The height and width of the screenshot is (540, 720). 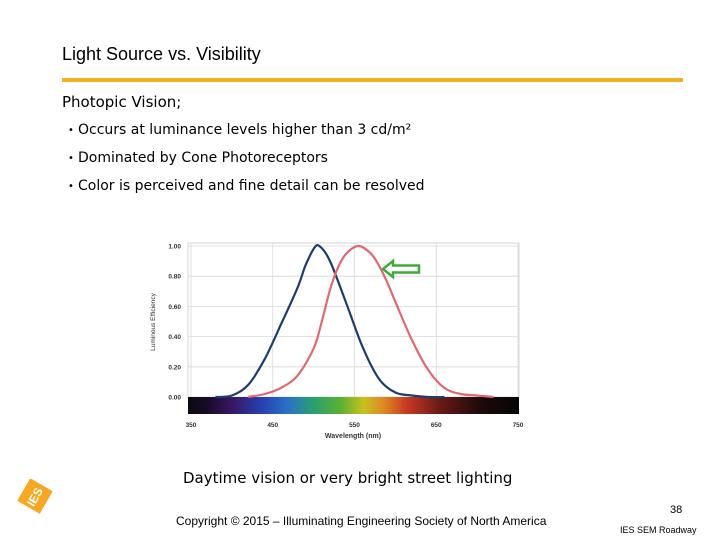 I want to click on y-tick-label: 0.20, so click(x=174, y=367).